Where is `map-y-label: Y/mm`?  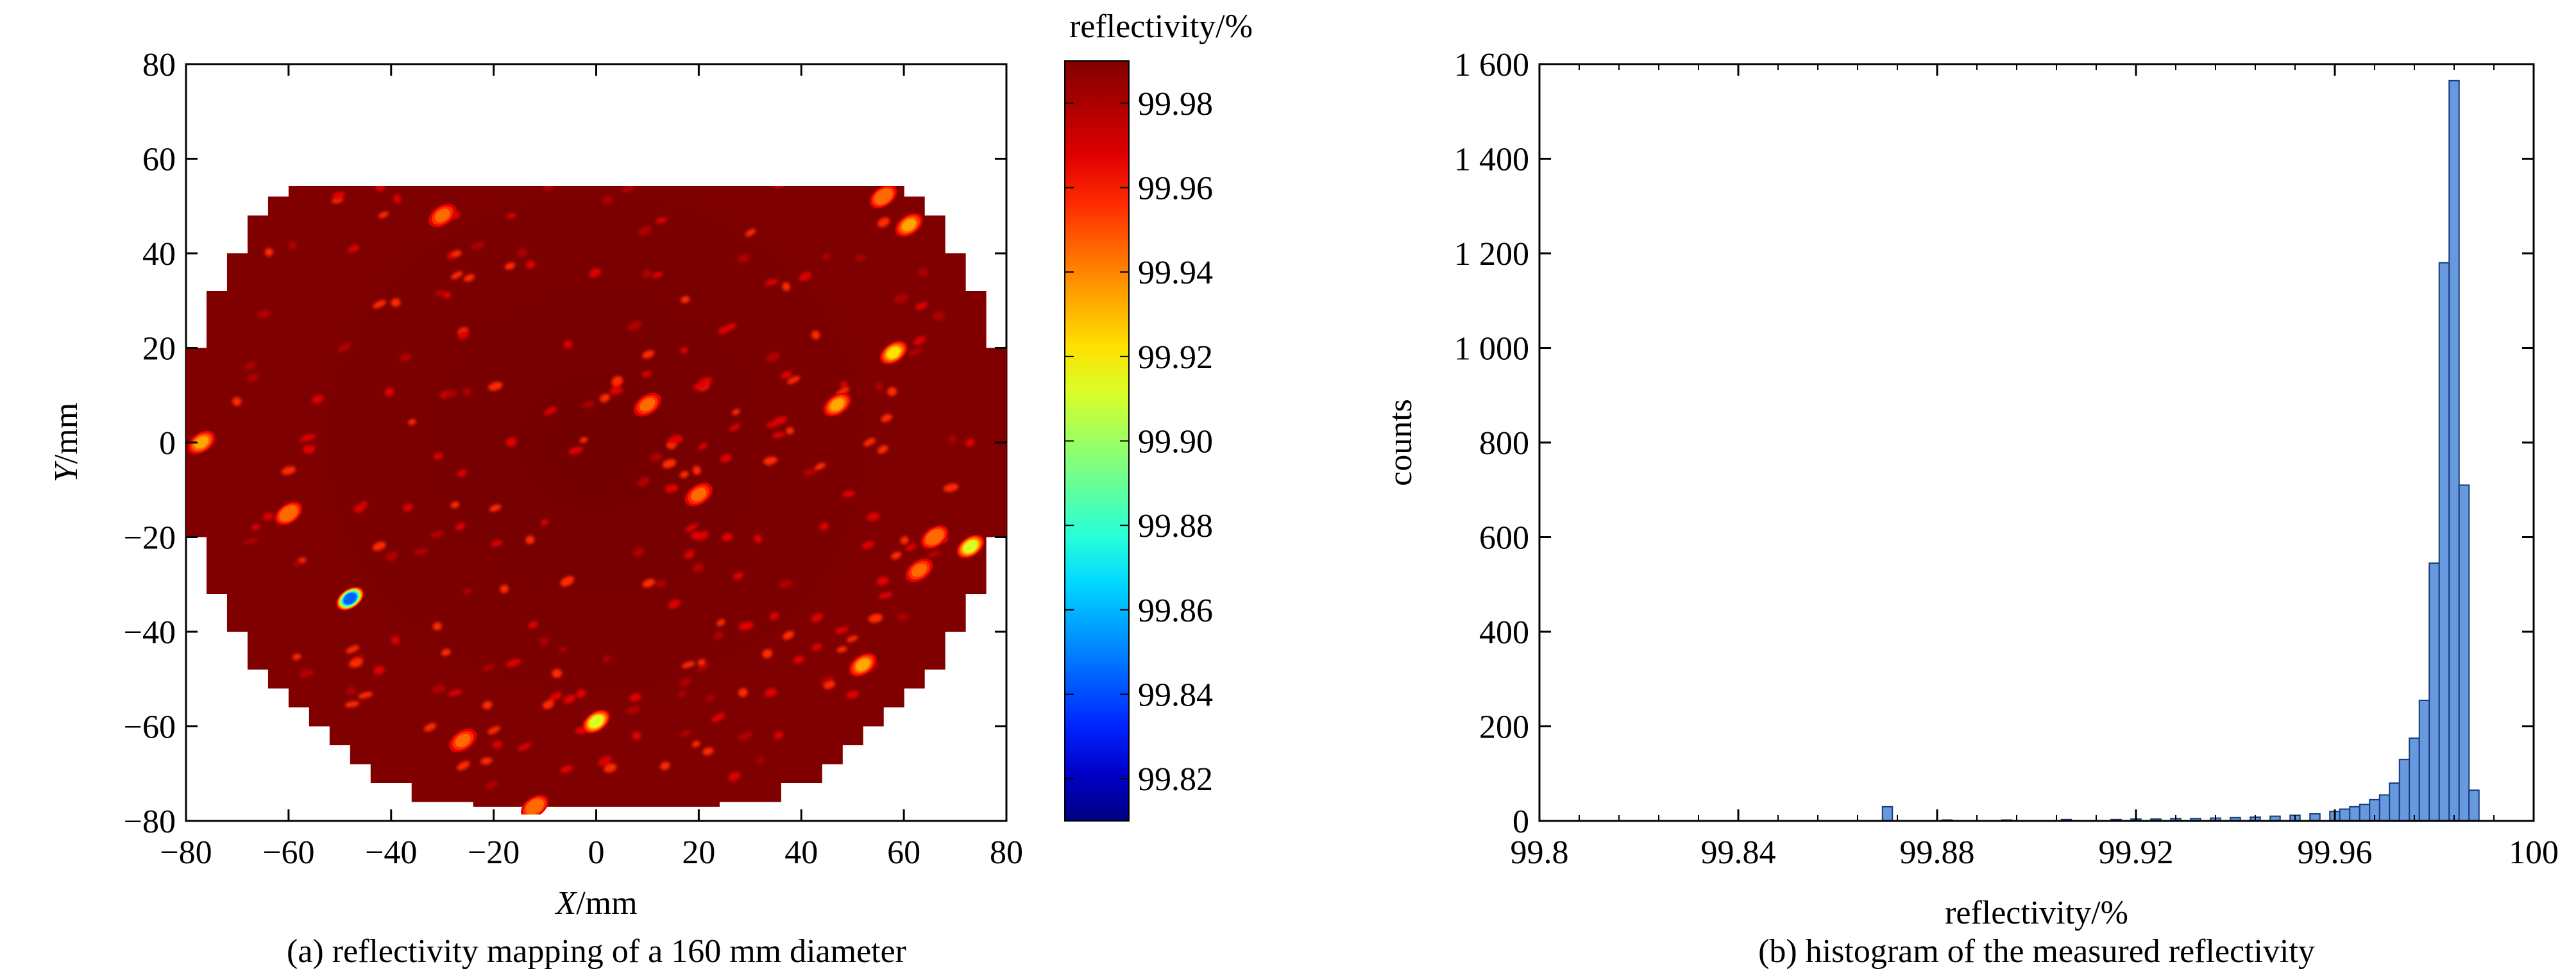
map-y-label: Y/mm is located at coordinates (66, 442).